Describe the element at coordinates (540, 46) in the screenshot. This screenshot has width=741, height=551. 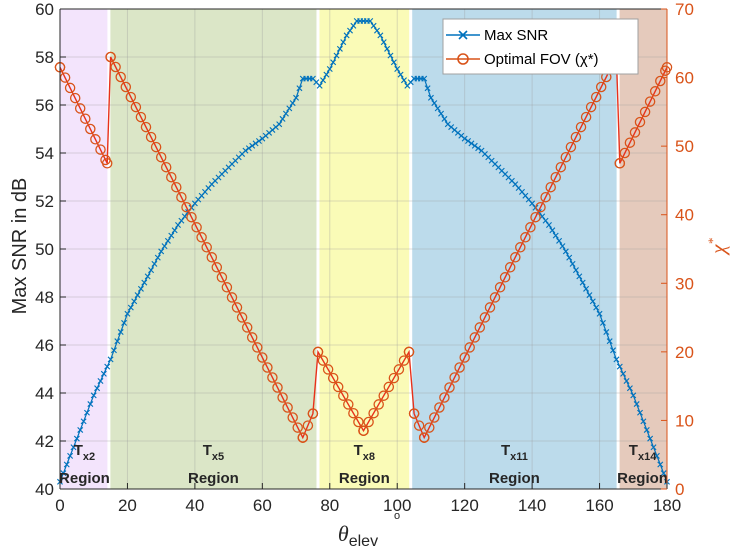
I see `legend: Max SNR Optimal FOV (χ*)` at that location.